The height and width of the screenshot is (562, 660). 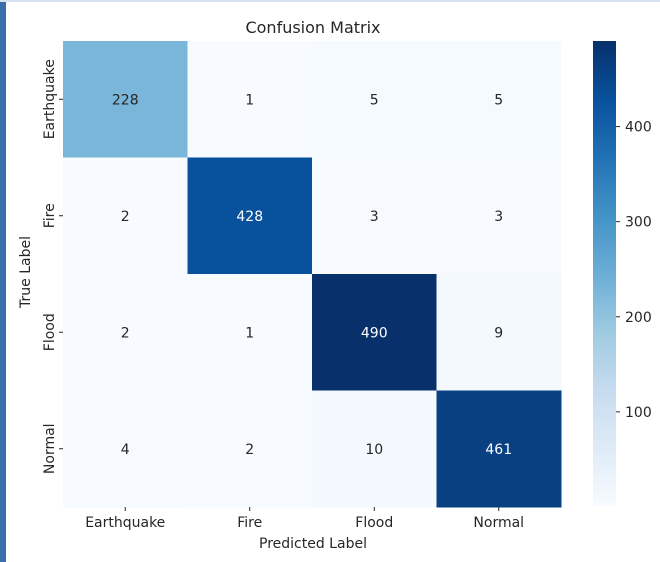 I want to click on colorbar-tick-label: 100, so click(x=638, y=413).